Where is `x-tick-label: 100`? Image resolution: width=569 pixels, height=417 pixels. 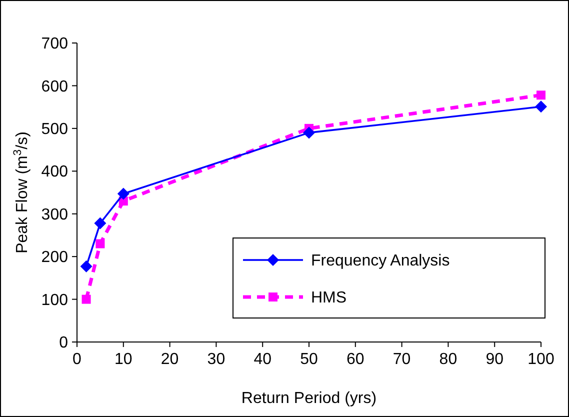
x-tick-label: 100 is located at coordinates (541, 359).